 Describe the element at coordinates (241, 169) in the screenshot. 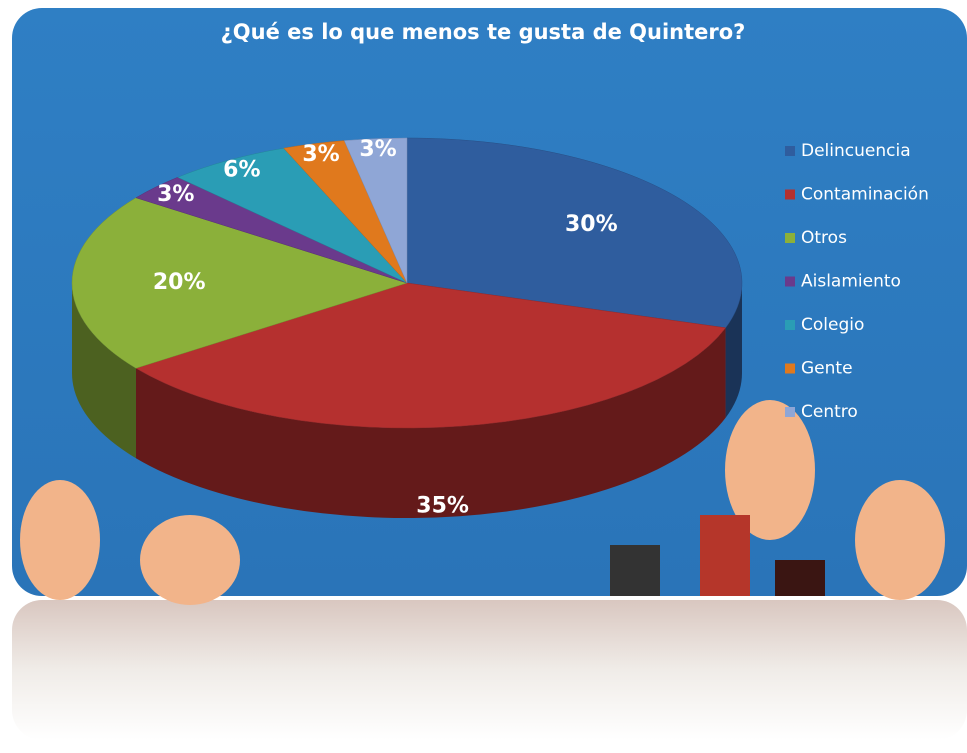

I see `data-label: 6%` at that location.